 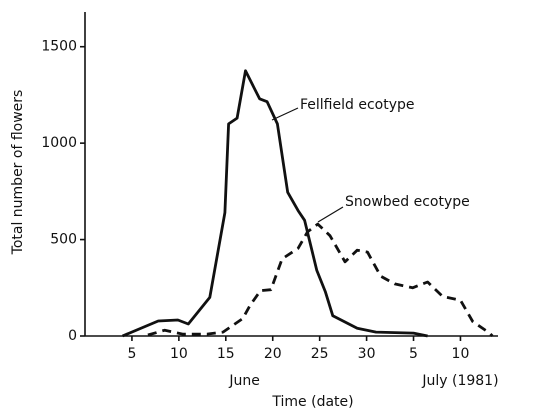 I want to click on y-axis-label: Total number of flowers, so click(x=18, y=173).